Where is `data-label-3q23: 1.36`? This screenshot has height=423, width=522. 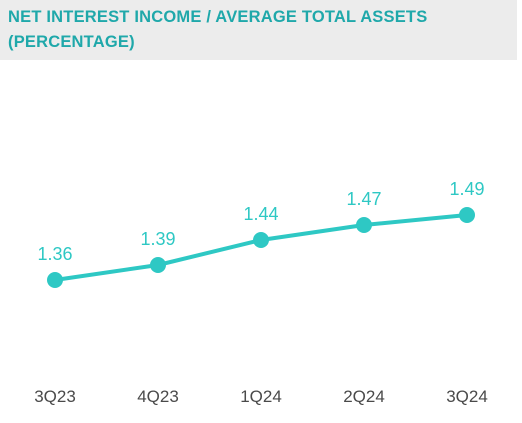
data-label-3q23: 1.36 is located at coordinates (54, 254).